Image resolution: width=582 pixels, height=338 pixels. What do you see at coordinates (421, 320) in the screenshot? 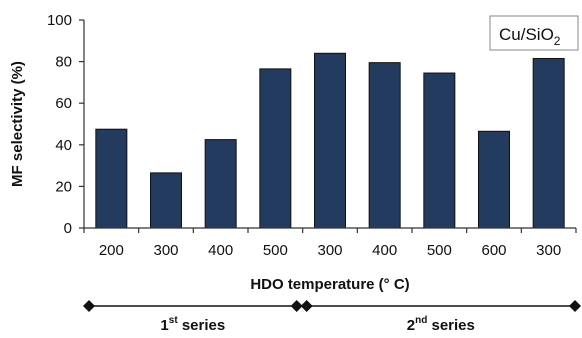
I see `series-group-ordinal: nd` at bounding box center [421, 320].